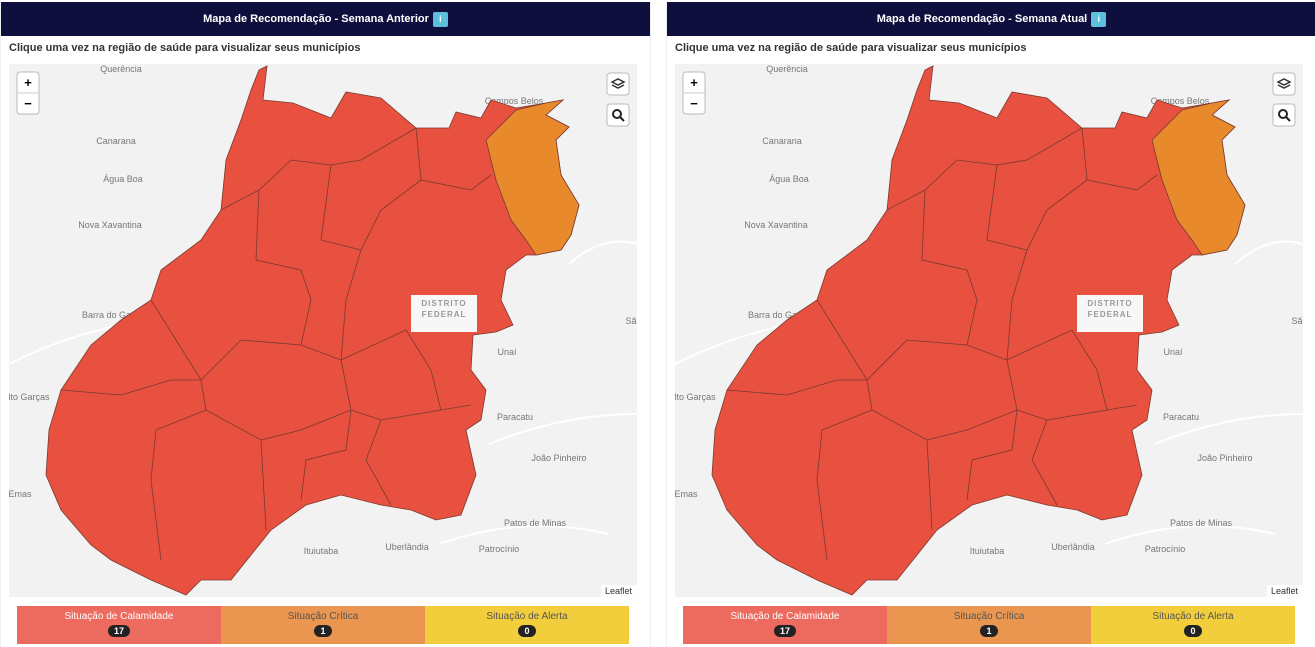 The image size is (1315, 647). Describe the element at coordinates (514, 101) in the screenshot. I see `map-place-label: Campos Belos` at that location.